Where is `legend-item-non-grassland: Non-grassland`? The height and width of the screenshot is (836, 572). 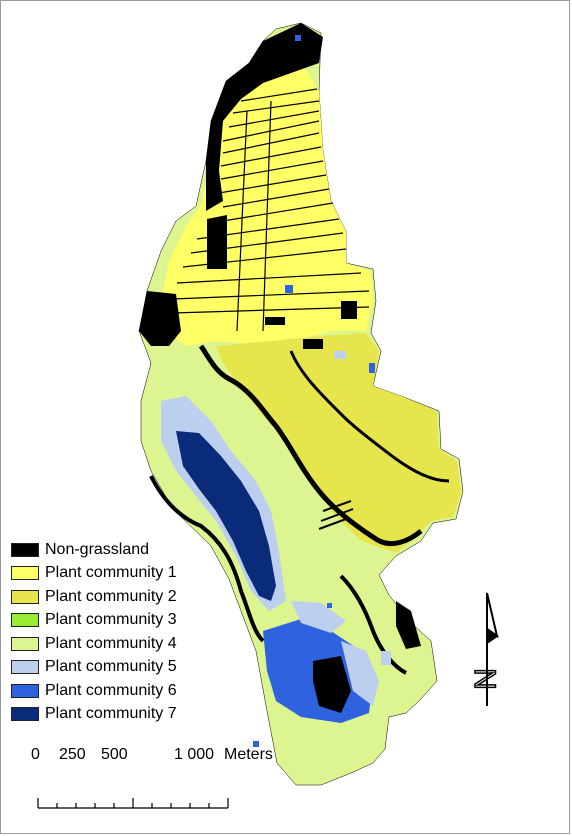 legend-item-non-grassland: Non-grassland is located at coordinates (94, 550).